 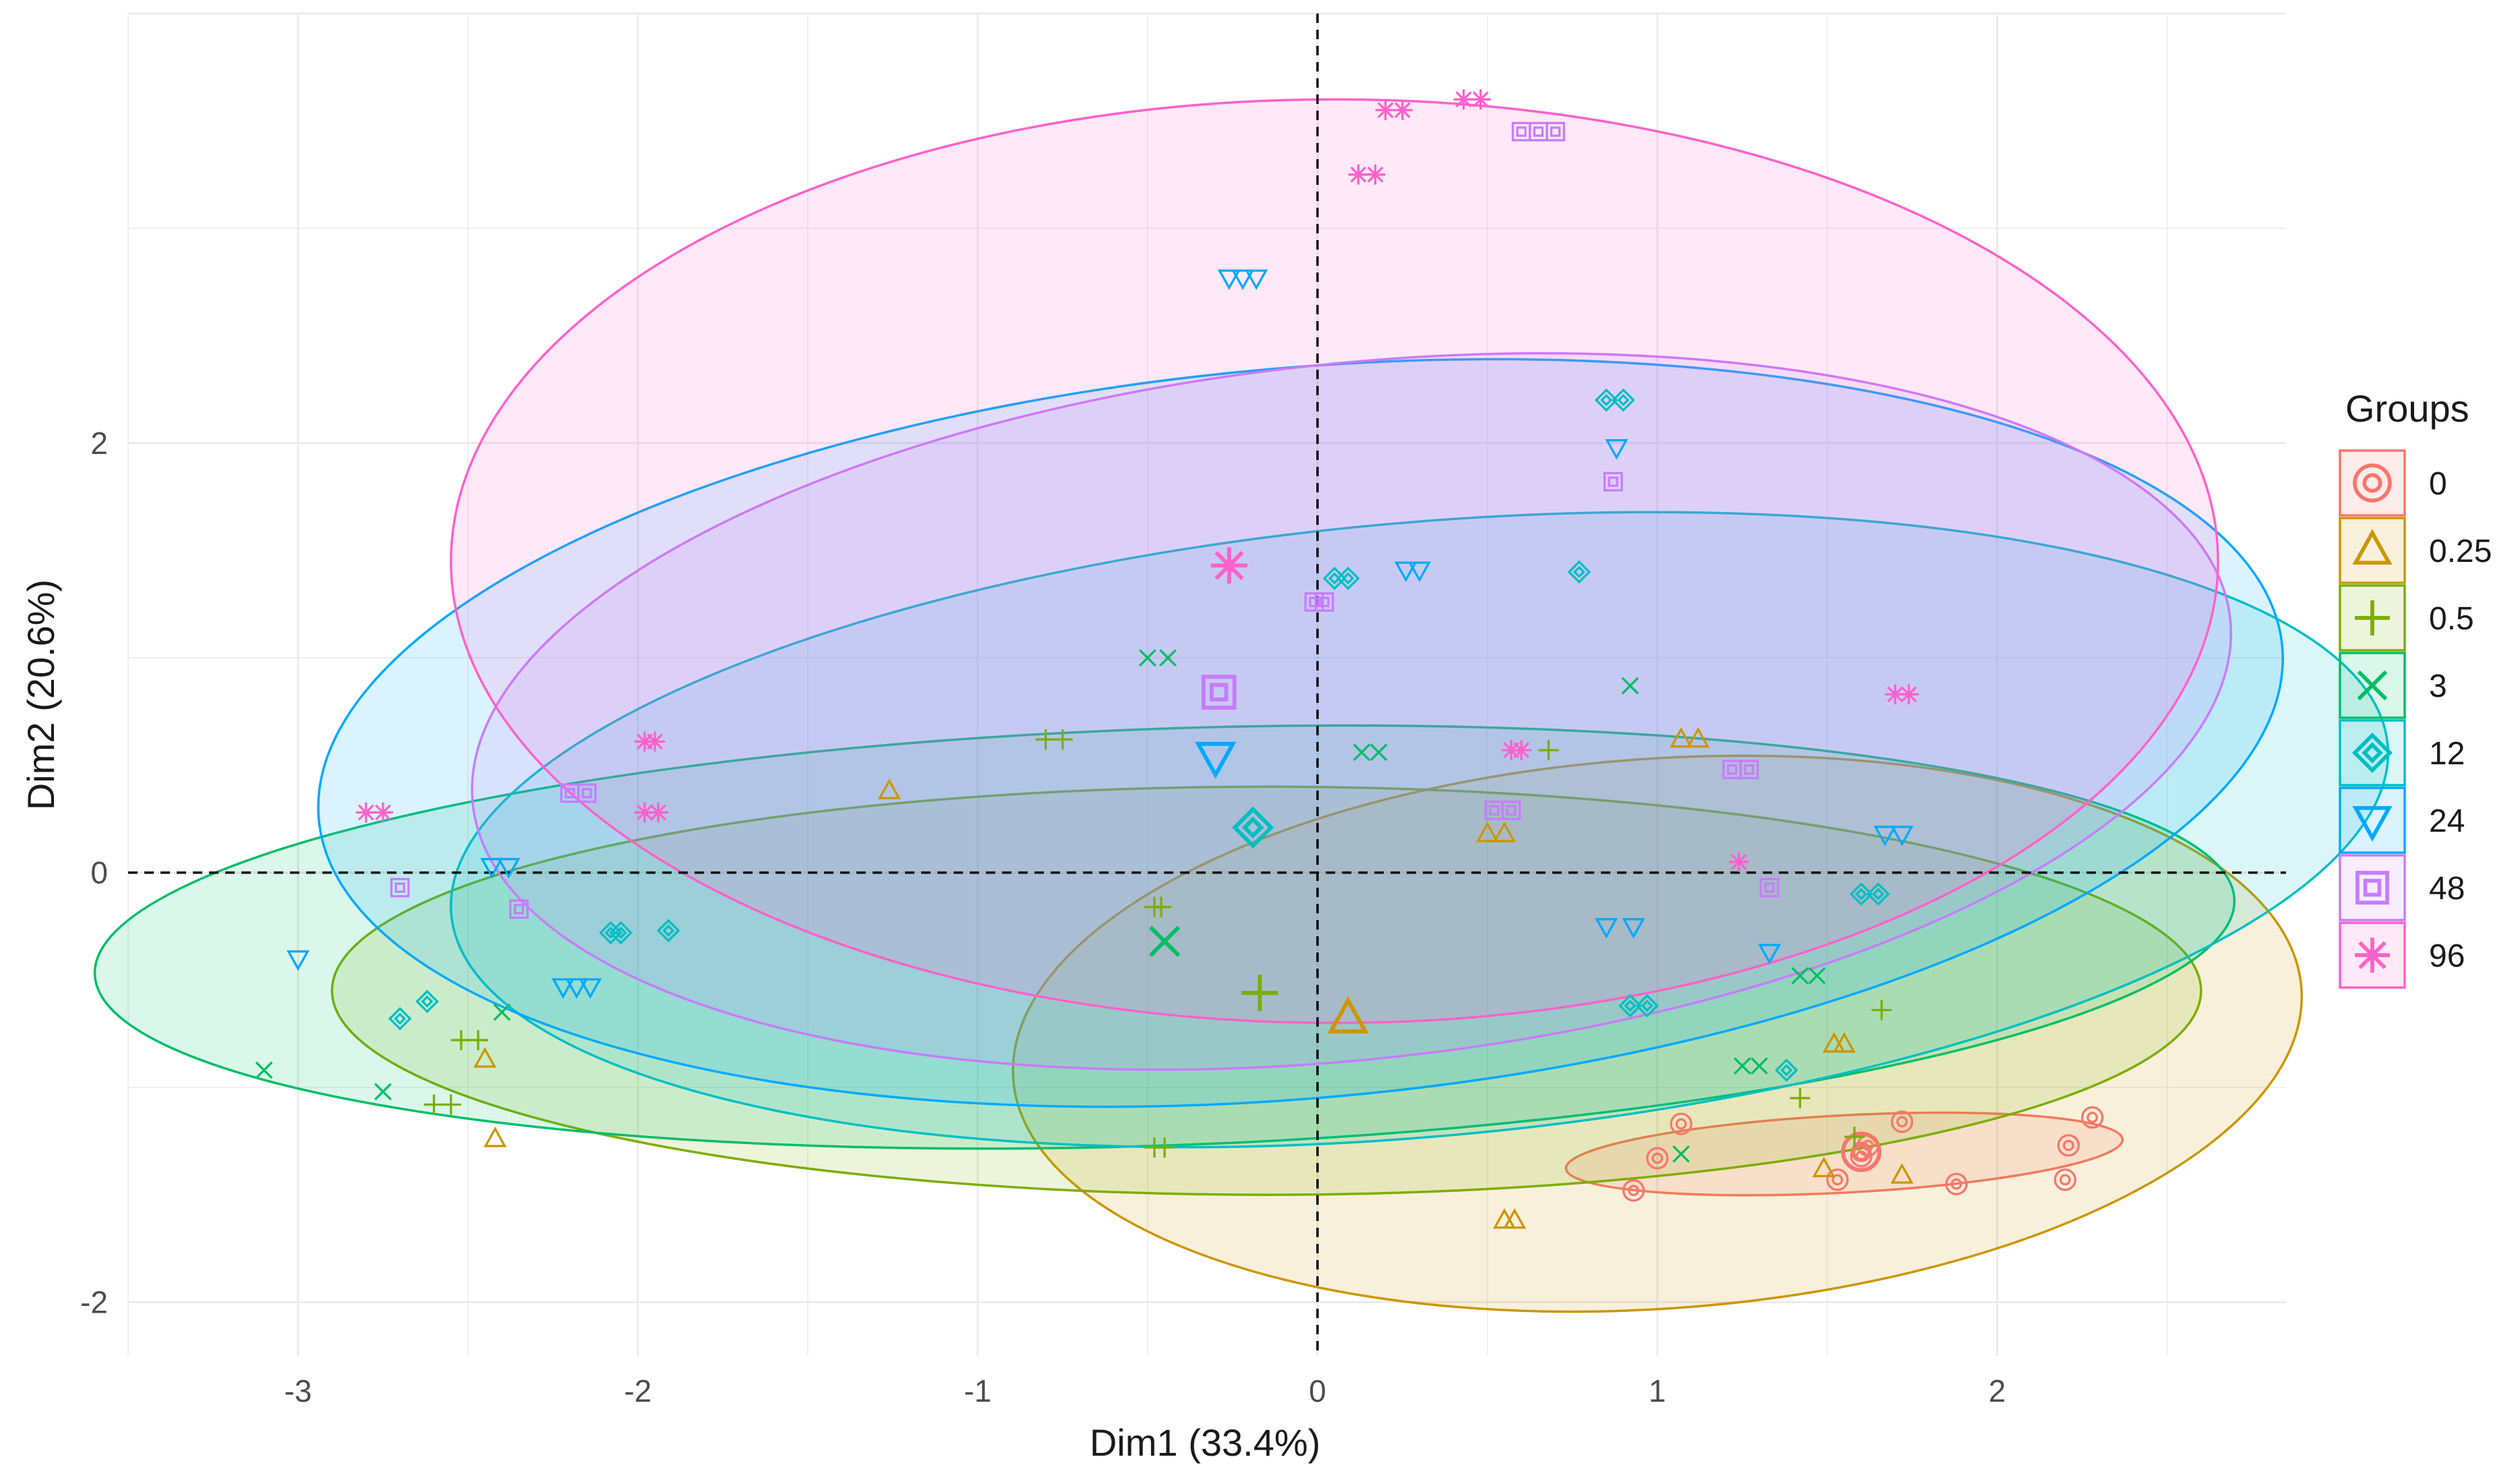 I want to click on x-tick-label: -1, so click(x=978, y=1390).